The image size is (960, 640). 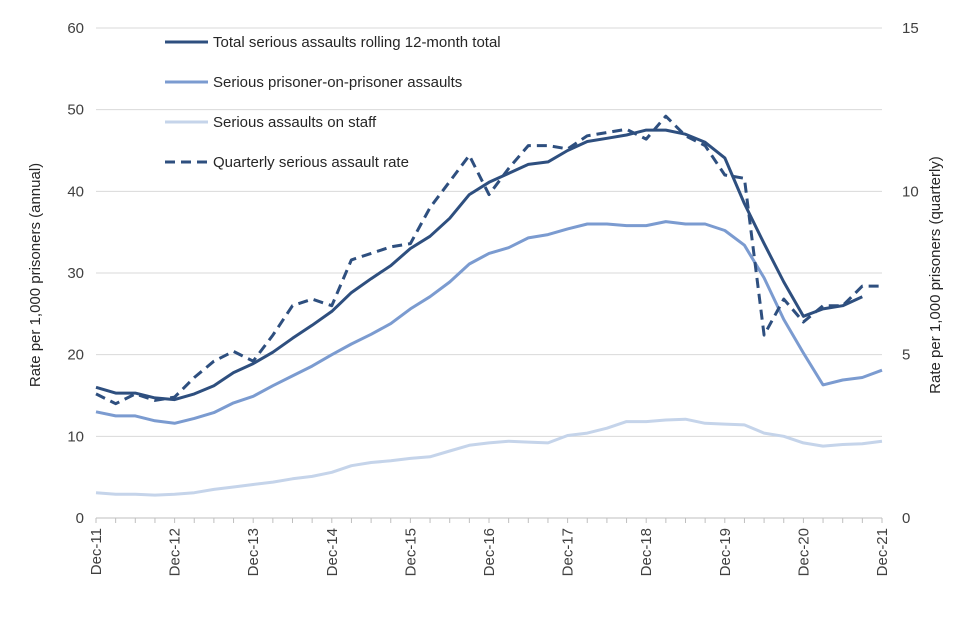 I want to click on y-right-tick-label: 10, so click(x=910, y=191).